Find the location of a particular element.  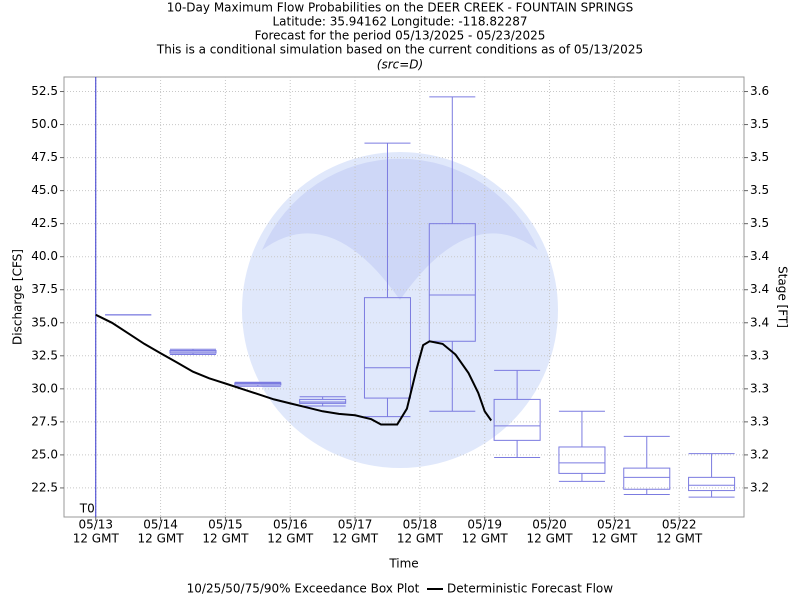

legend-label: 10/25/50/75/90% Exceedance Box Plot is located at coordinates (303, 589).